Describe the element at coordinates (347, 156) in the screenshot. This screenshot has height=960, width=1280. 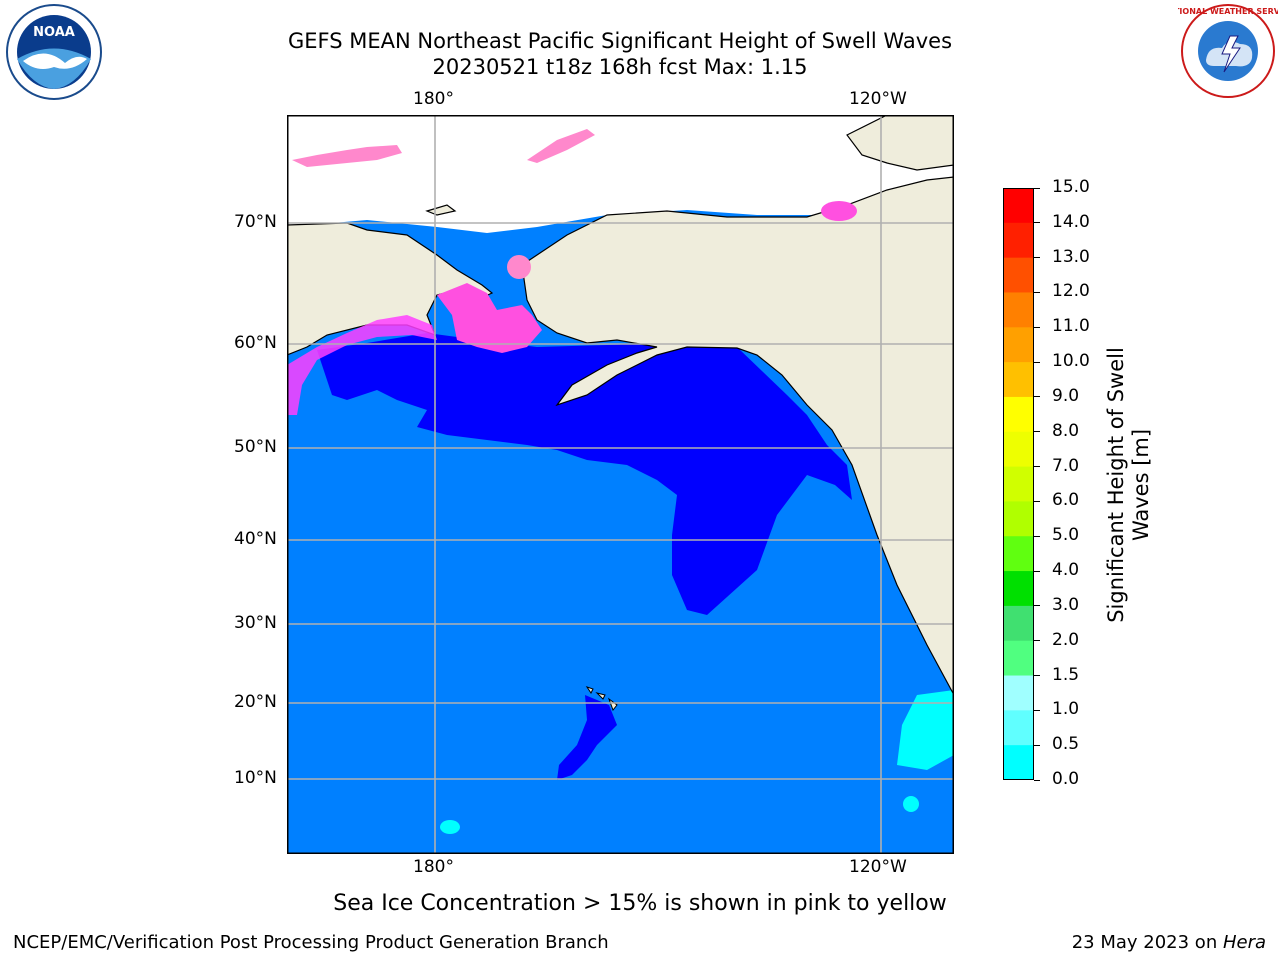
I see `sea-ice-arctic-west` at that location.